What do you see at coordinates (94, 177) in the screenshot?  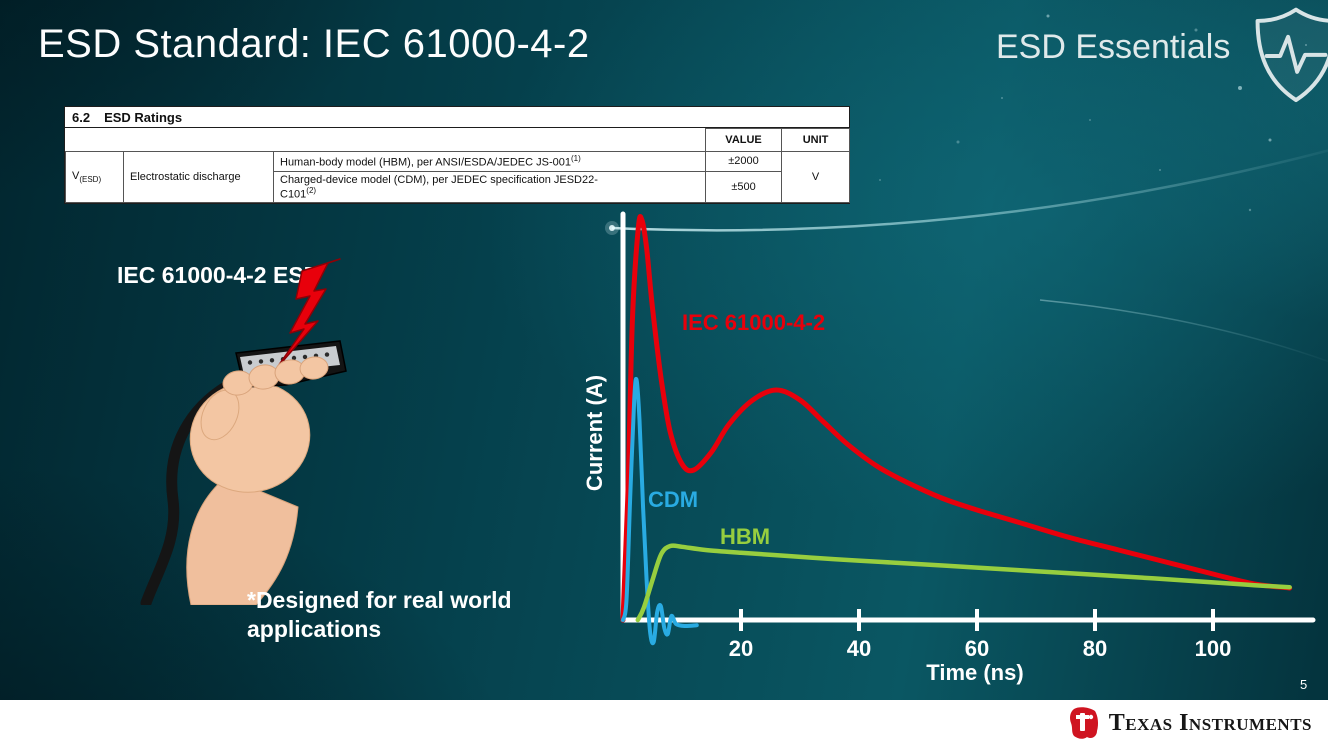 I see `symbol-cell: V(ESD)` at bounding box center [94, 177].